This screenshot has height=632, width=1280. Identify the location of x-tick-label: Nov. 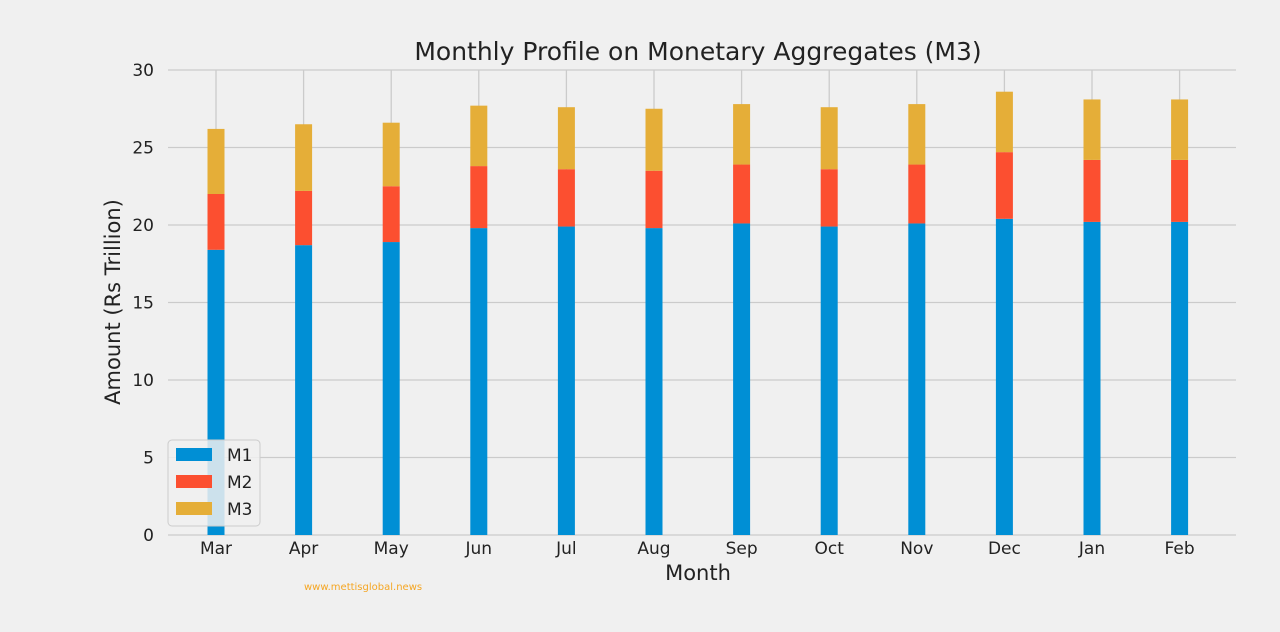
(916, 549).